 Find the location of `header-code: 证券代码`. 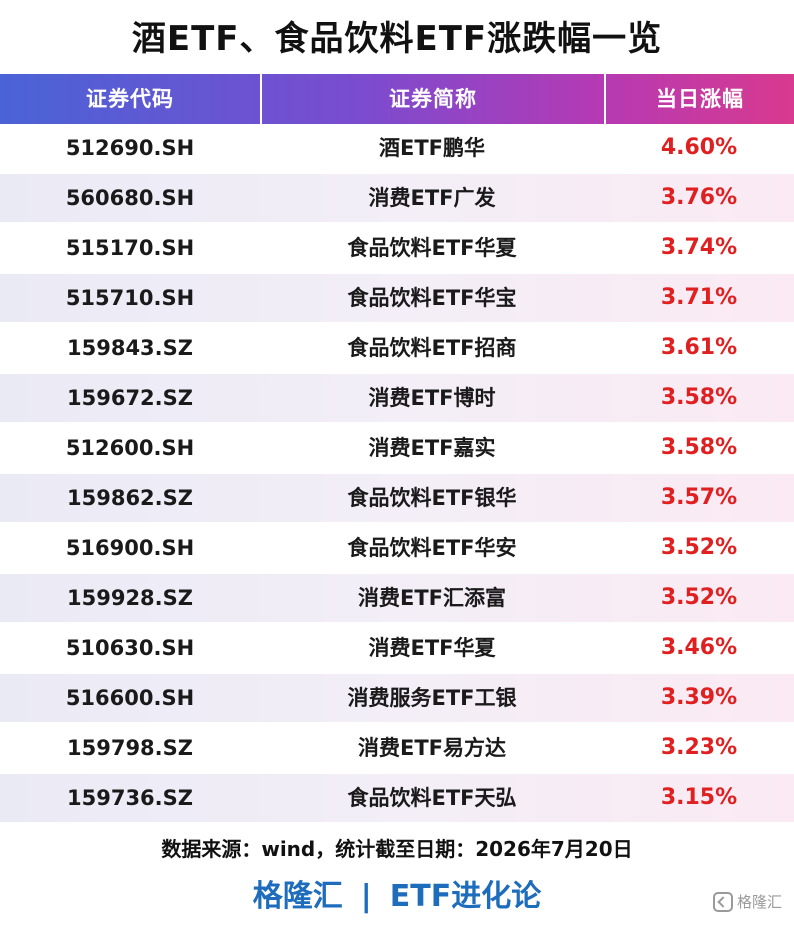

header-code: 证券代码 is located at coordinates (130, 99).